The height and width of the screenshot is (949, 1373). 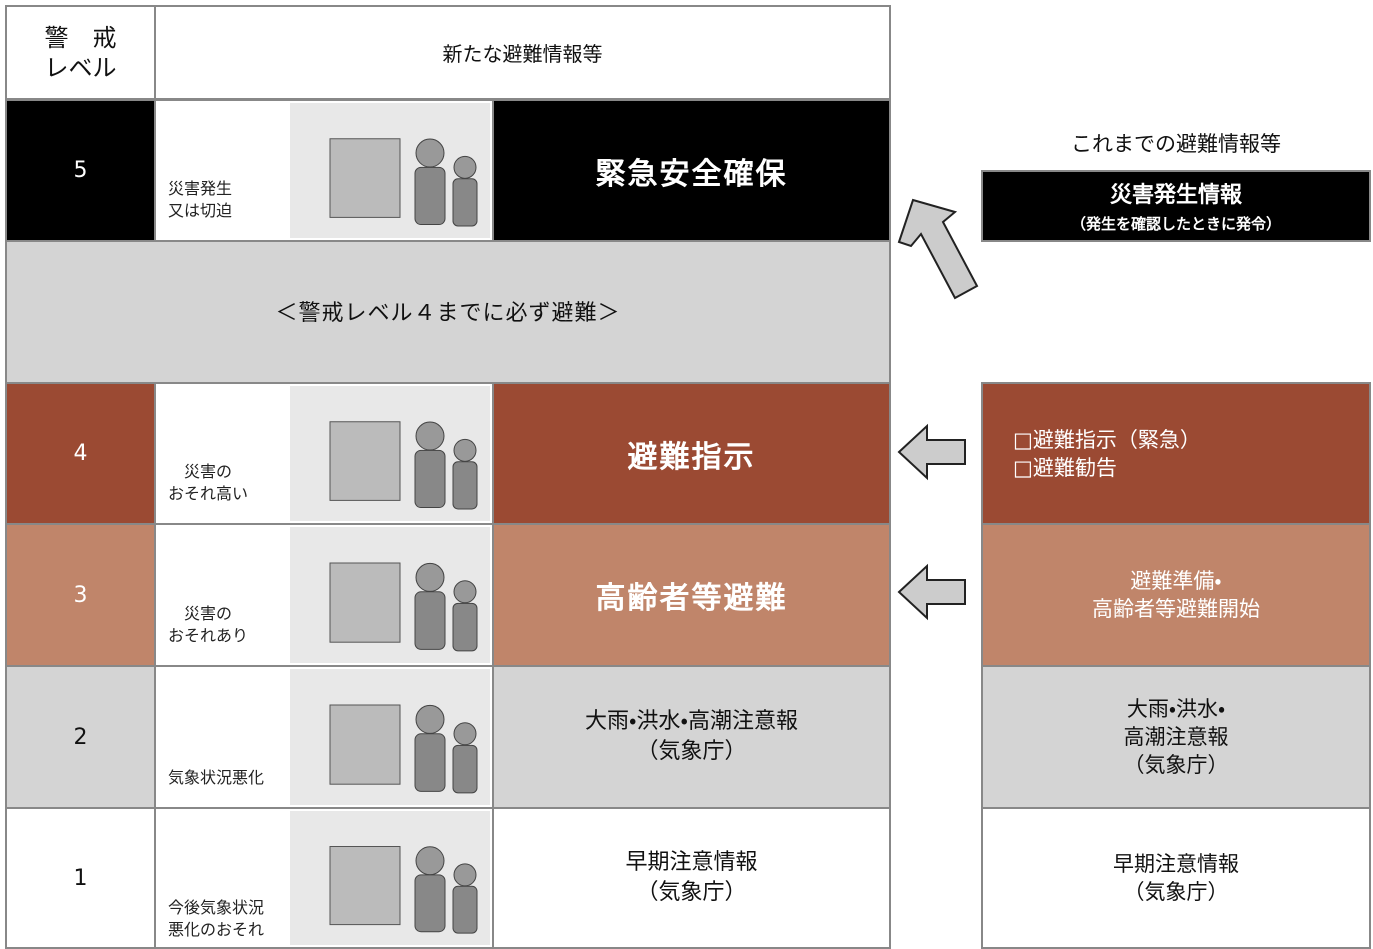 I want to click on text-line: 気象状況悪化, so click(x=216, y=778).